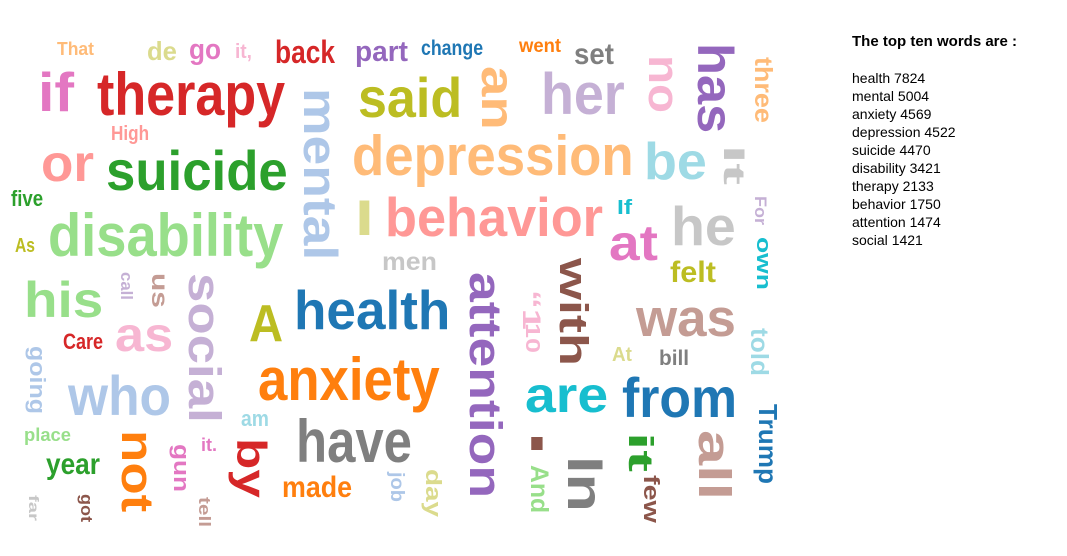  Describe the element at coordinates (191, 94) in the screenshot. I see `cloud-word: therapy` at that location.